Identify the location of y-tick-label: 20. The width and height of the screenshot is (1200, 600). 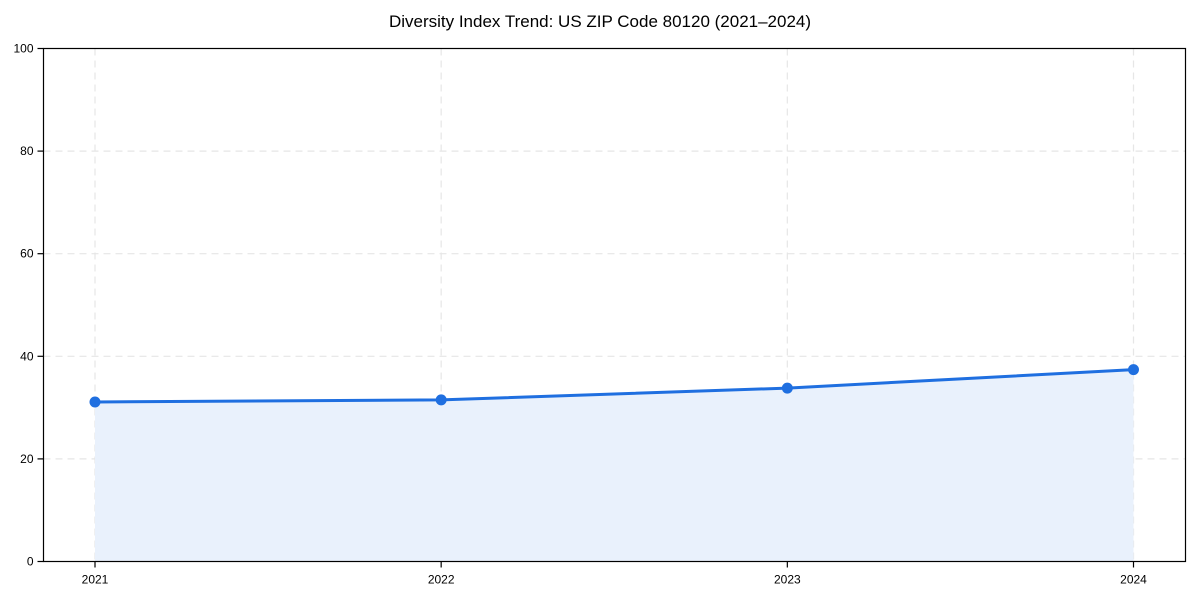
(27, 459).